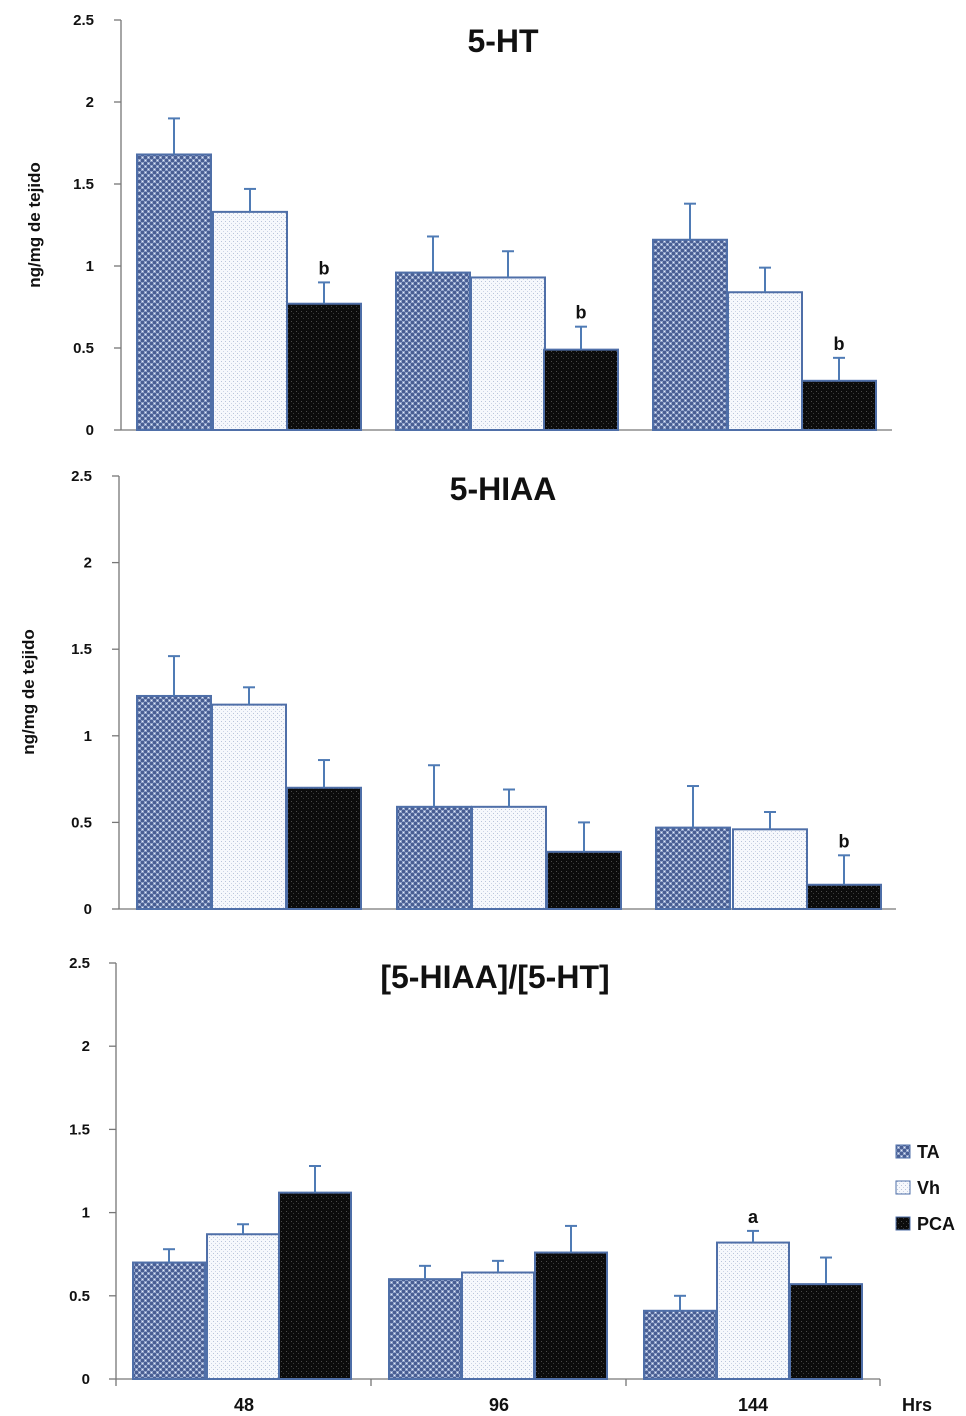  Describe the element at coordinates (244, 1405) in the screenshot. I see `x-tick-label: 48` at that location.